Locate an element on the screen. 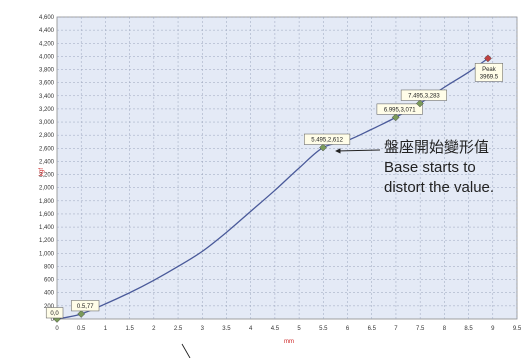 This screenshot has height=358, width=526. data-label: 0.5,77 is located at coordinates (85, 307).